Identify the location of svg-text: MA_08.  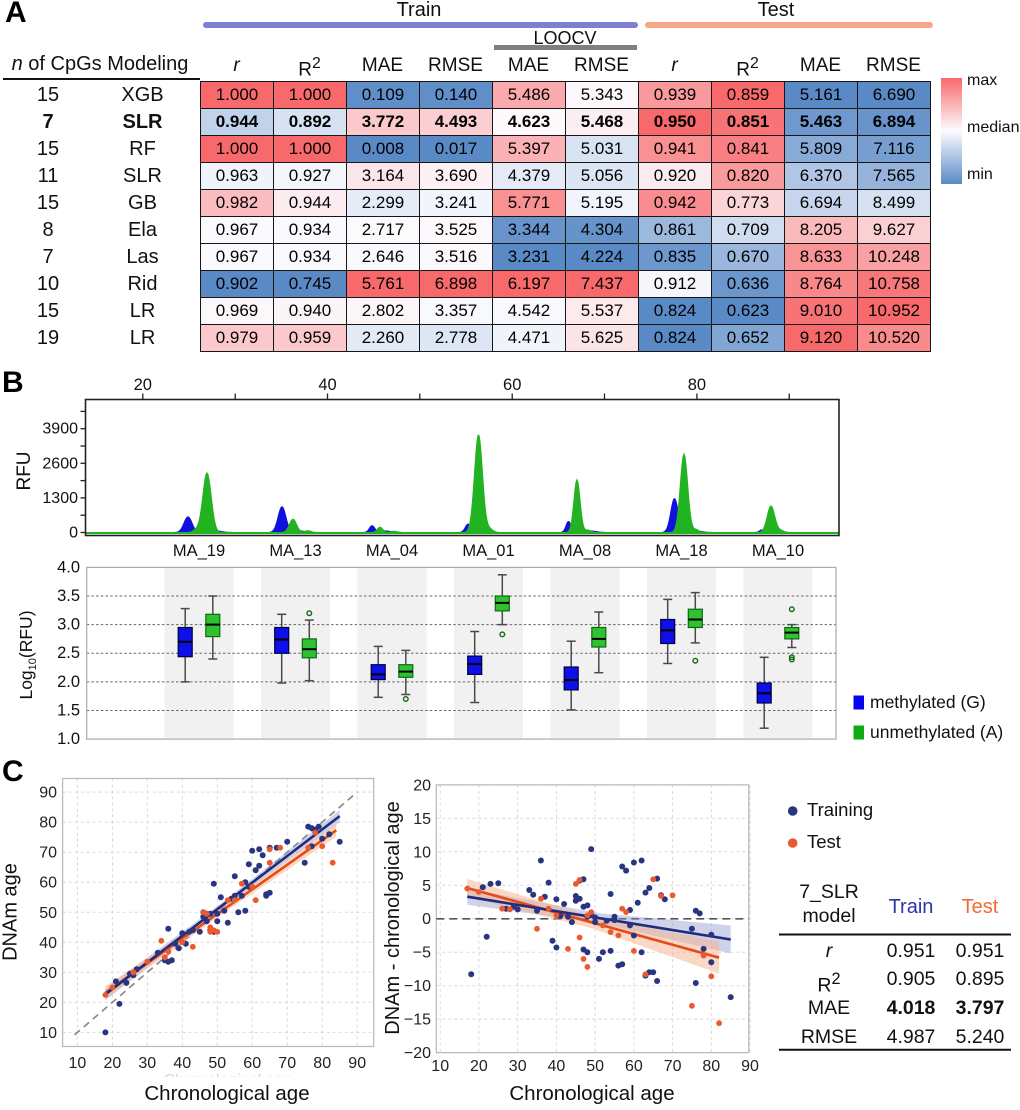
(585, 551).